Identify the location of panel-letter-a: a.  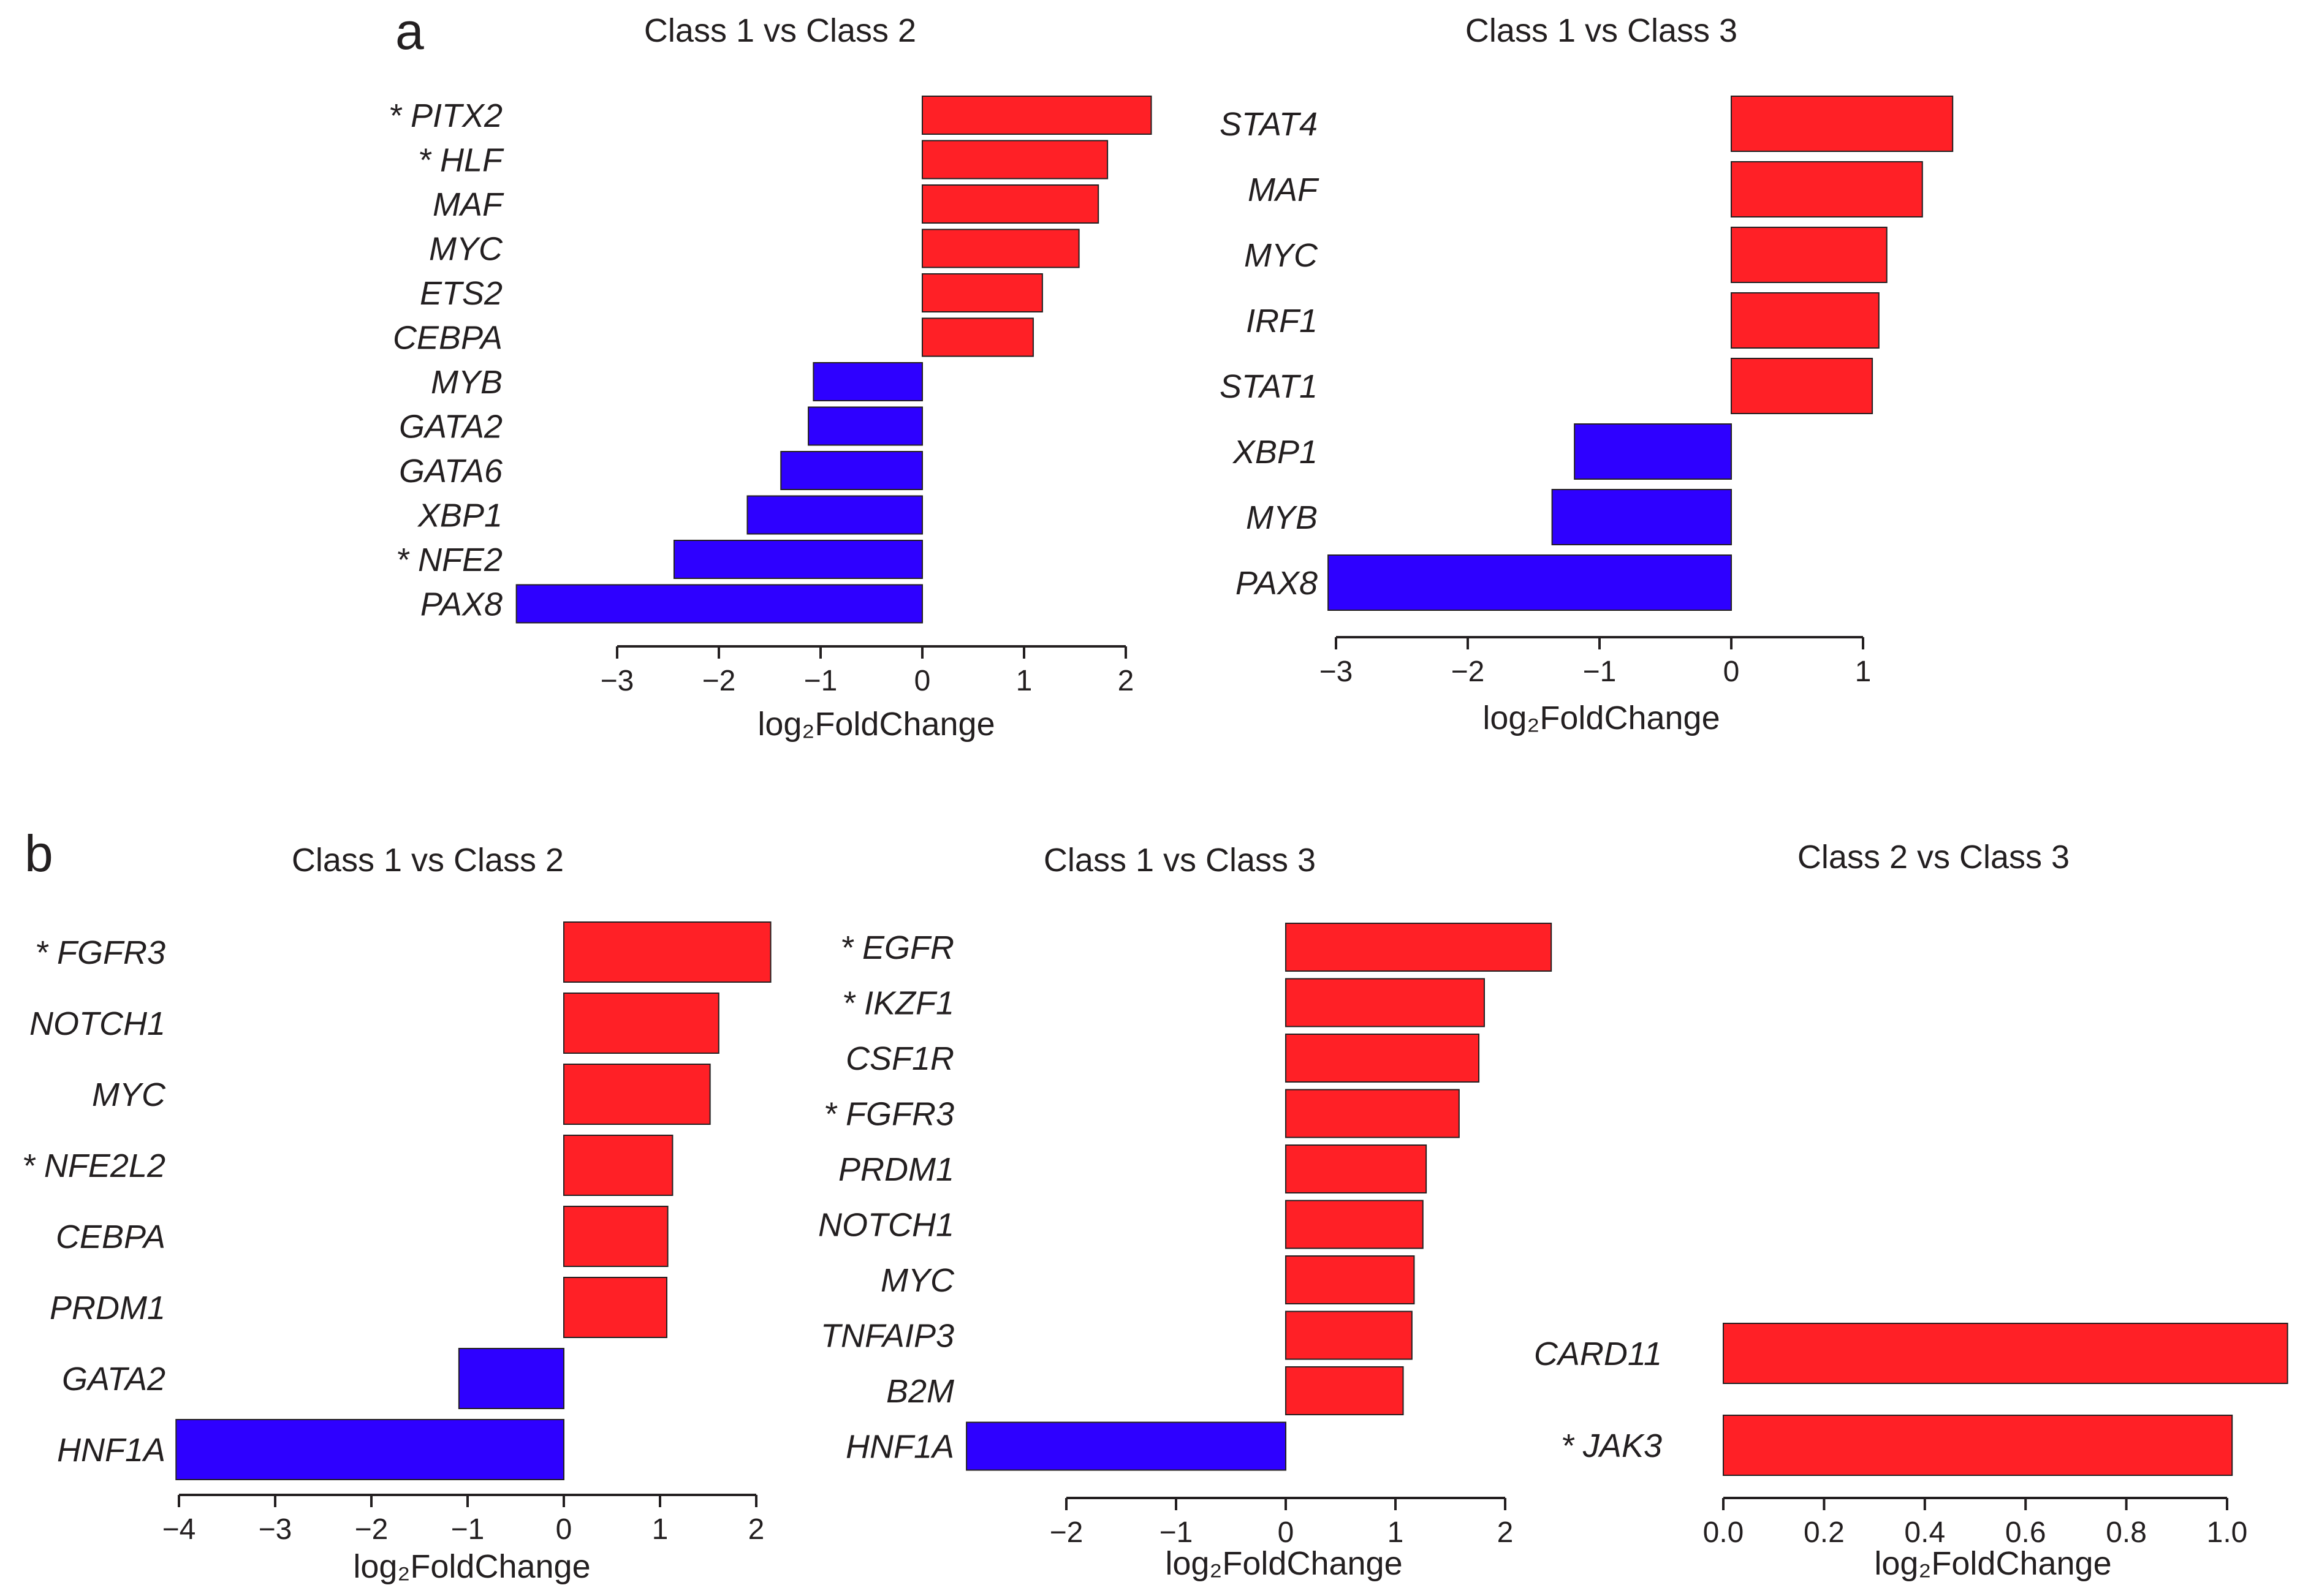
(409, 31).